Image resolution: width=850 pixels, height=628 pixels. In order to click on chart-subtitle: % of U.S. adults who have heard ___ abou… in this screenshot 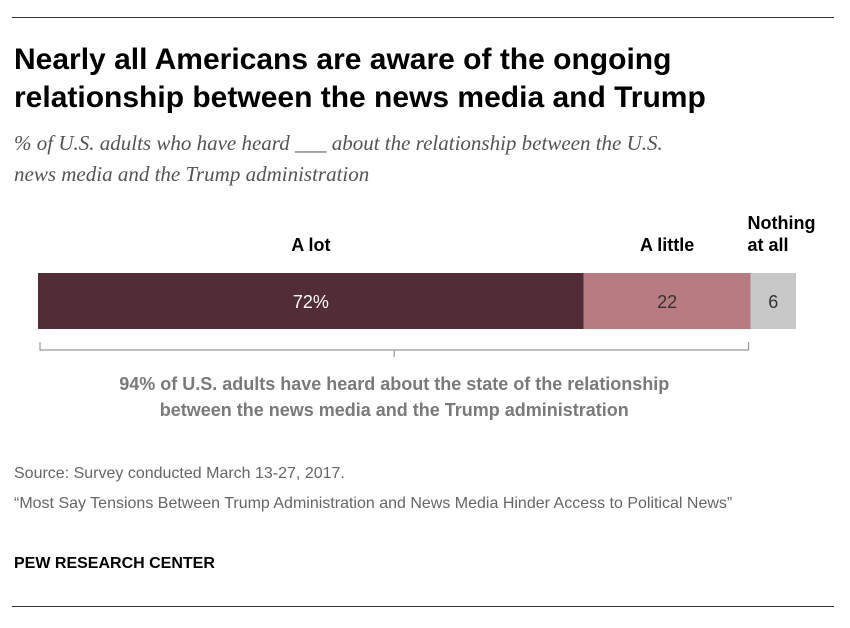, I will do `click(429, 159)`.